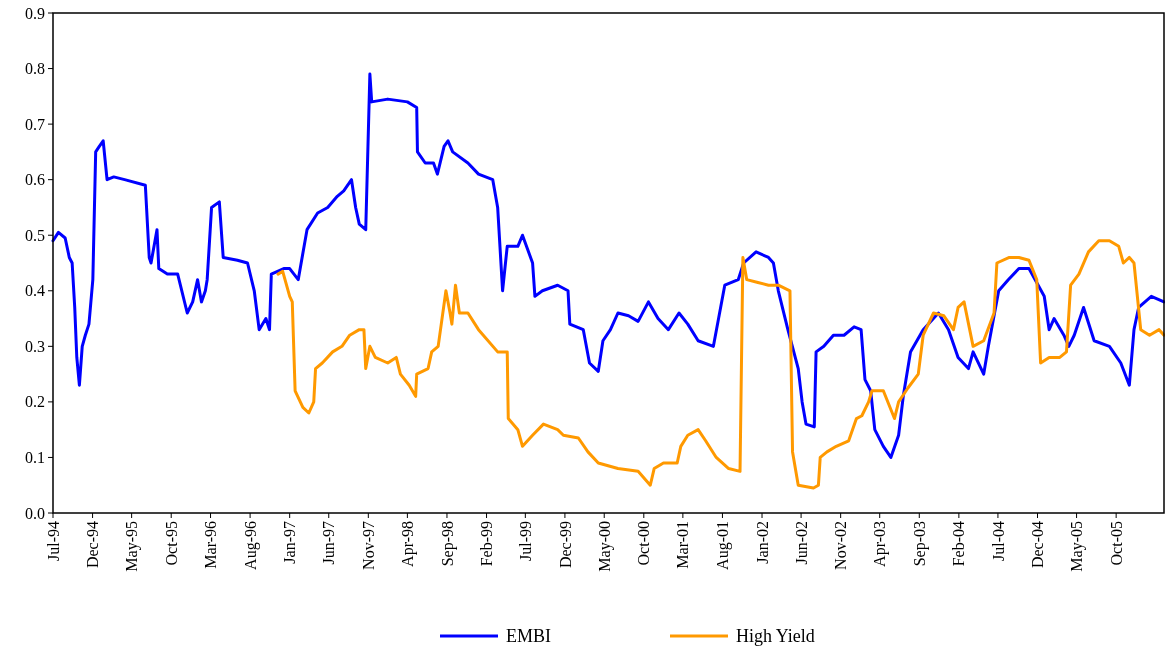  Describe the element at coordinates (919, 544) in the screenshot. I see `x-tick-label: Sep-03` at that location.